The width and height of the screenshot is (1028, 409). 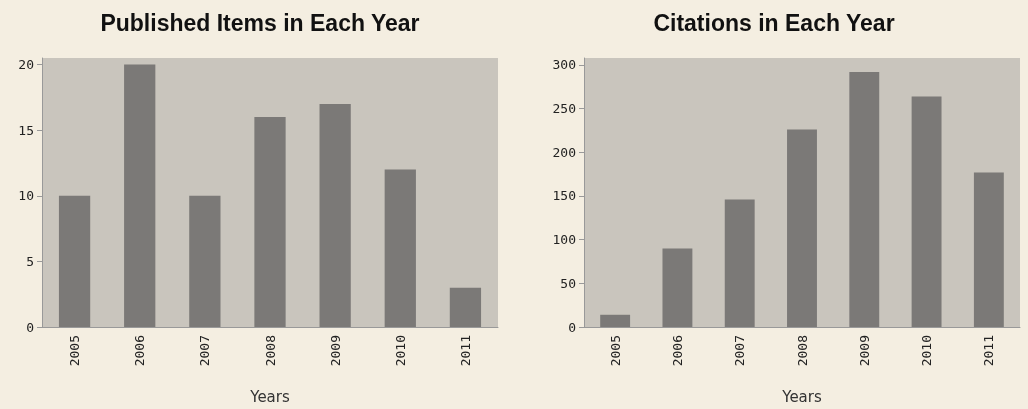 What do you see at coordinates (564, 65) in the screenshot?
I see `y-tick-label: 300` at bounding box center [564, 65].